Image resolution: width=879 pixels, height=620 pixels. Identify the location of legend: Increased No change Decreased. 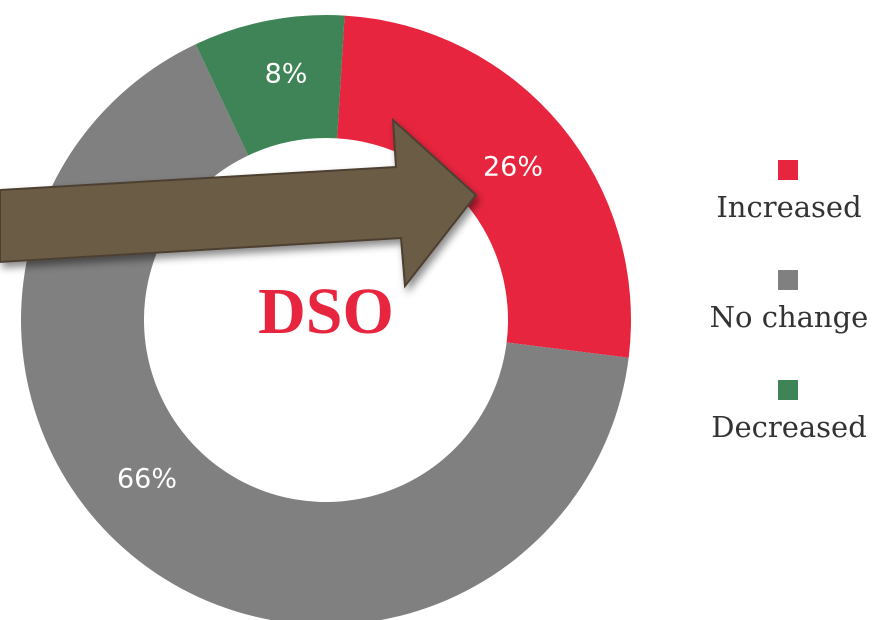
(789, 302).